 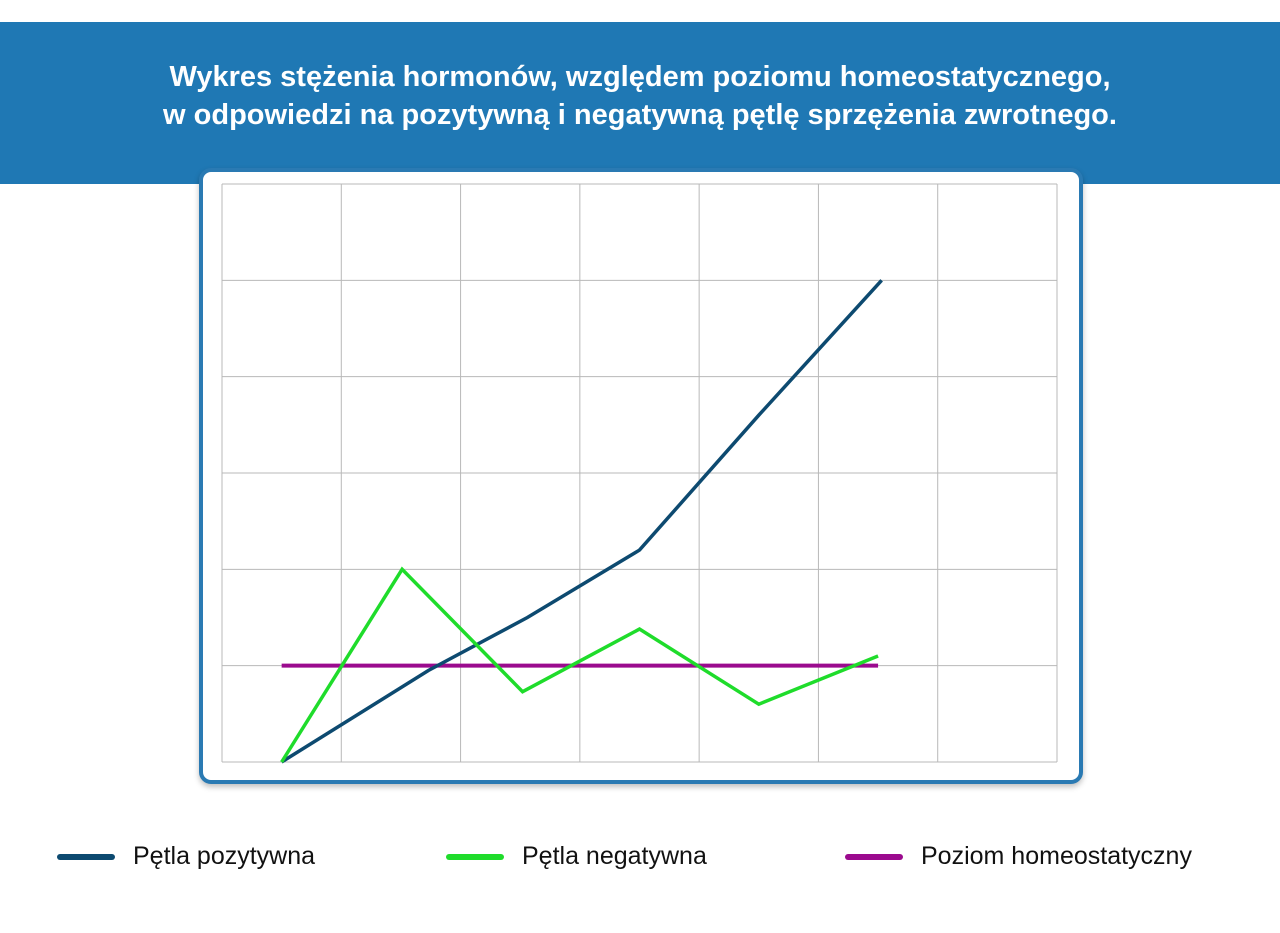 What do you see at coordinates (224, 856) in the screenshot?
I see `legend-label: Pętla pozytywna` at bounding box center [224, 856].